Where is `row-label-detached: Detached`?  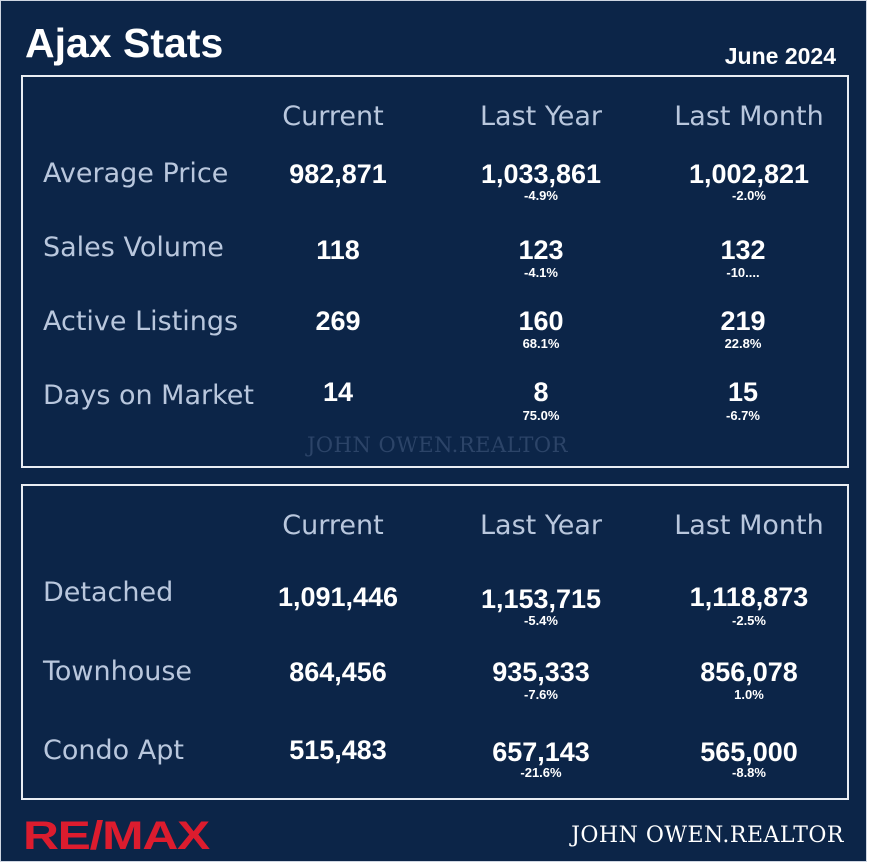 row-label-detached: Detached is located at coordinates (108, 592).